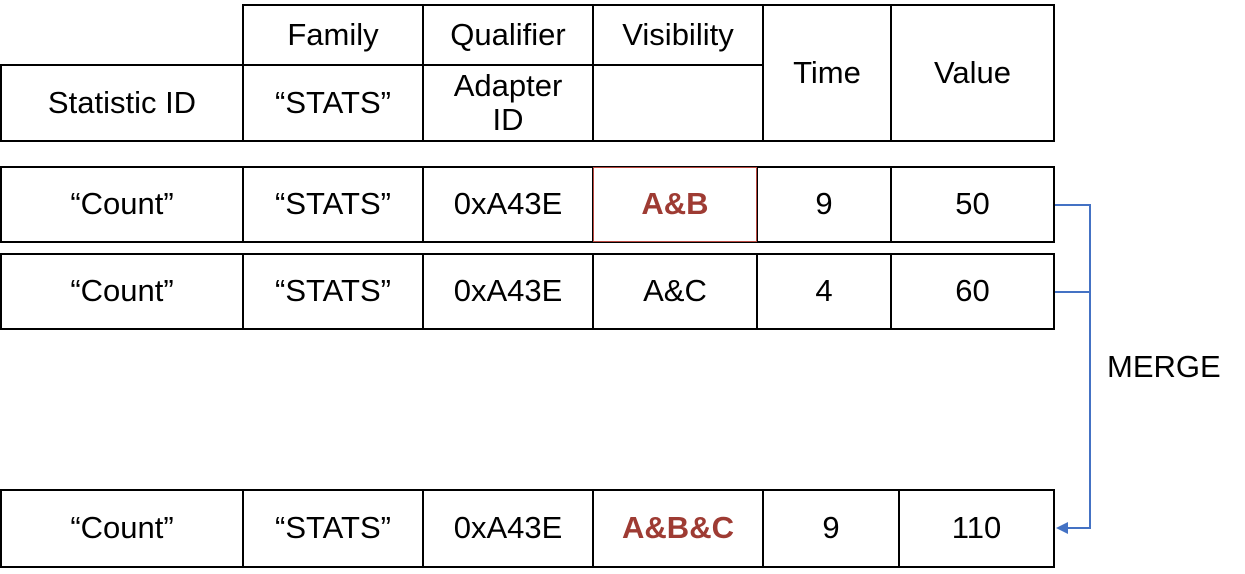  Describe the element at coordinates (678, 528) in the screenshot. I see `result-visibility-text: A&B&C` at that location.